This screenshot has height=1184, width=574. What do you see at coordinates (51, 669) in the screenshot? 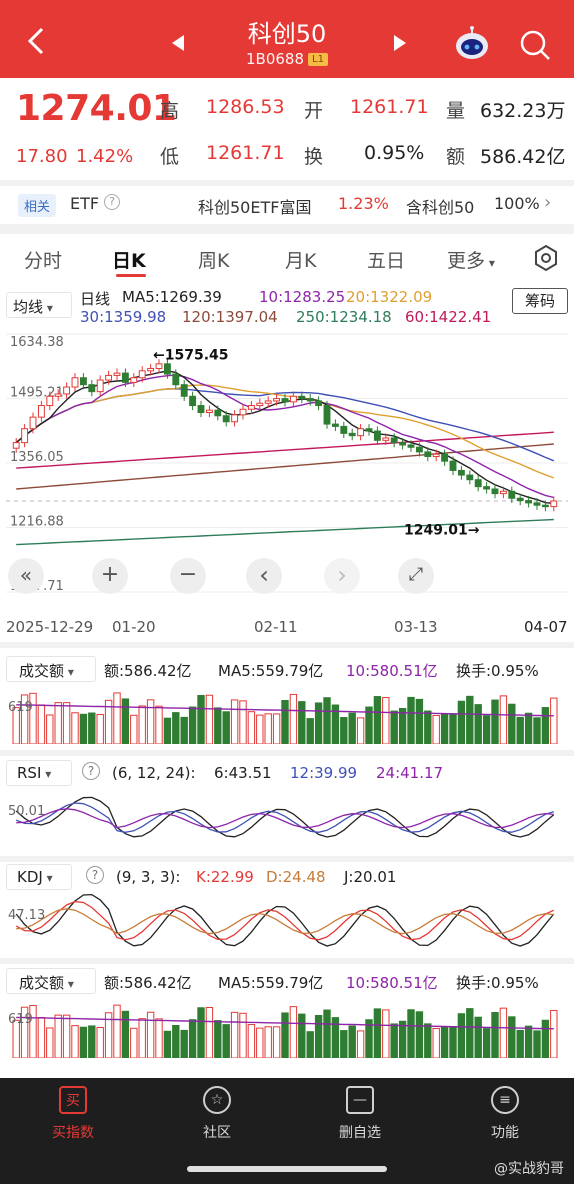
I see `volume-indicator-selector: 成交额` at bounding box center [51, 669].